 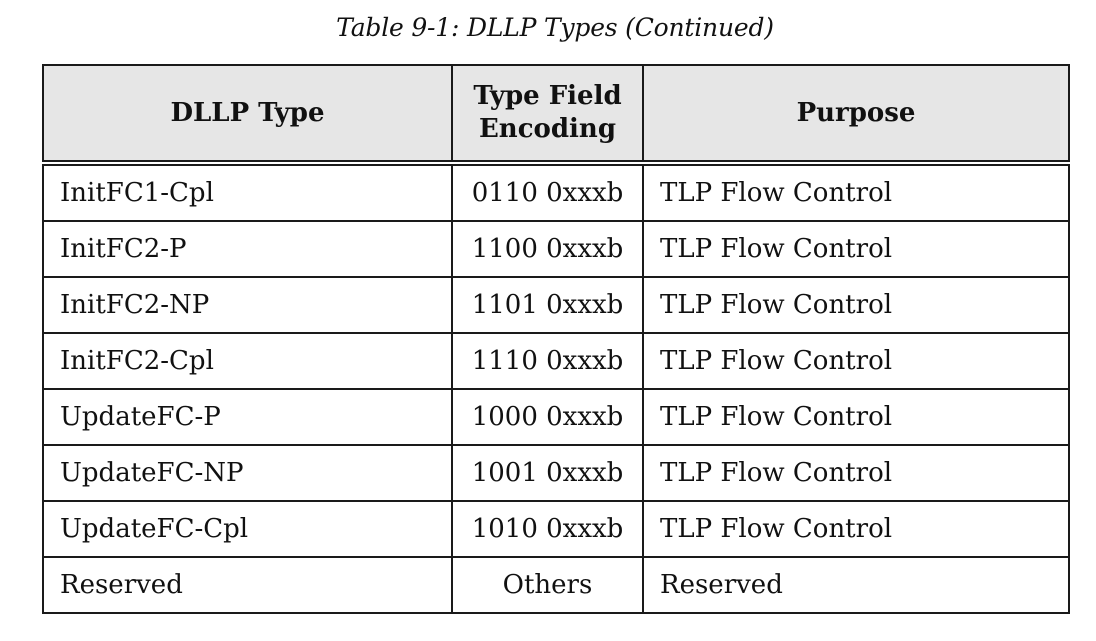 I want to click on header-encoding-line2: Encoding, so click(x=547, y=129).